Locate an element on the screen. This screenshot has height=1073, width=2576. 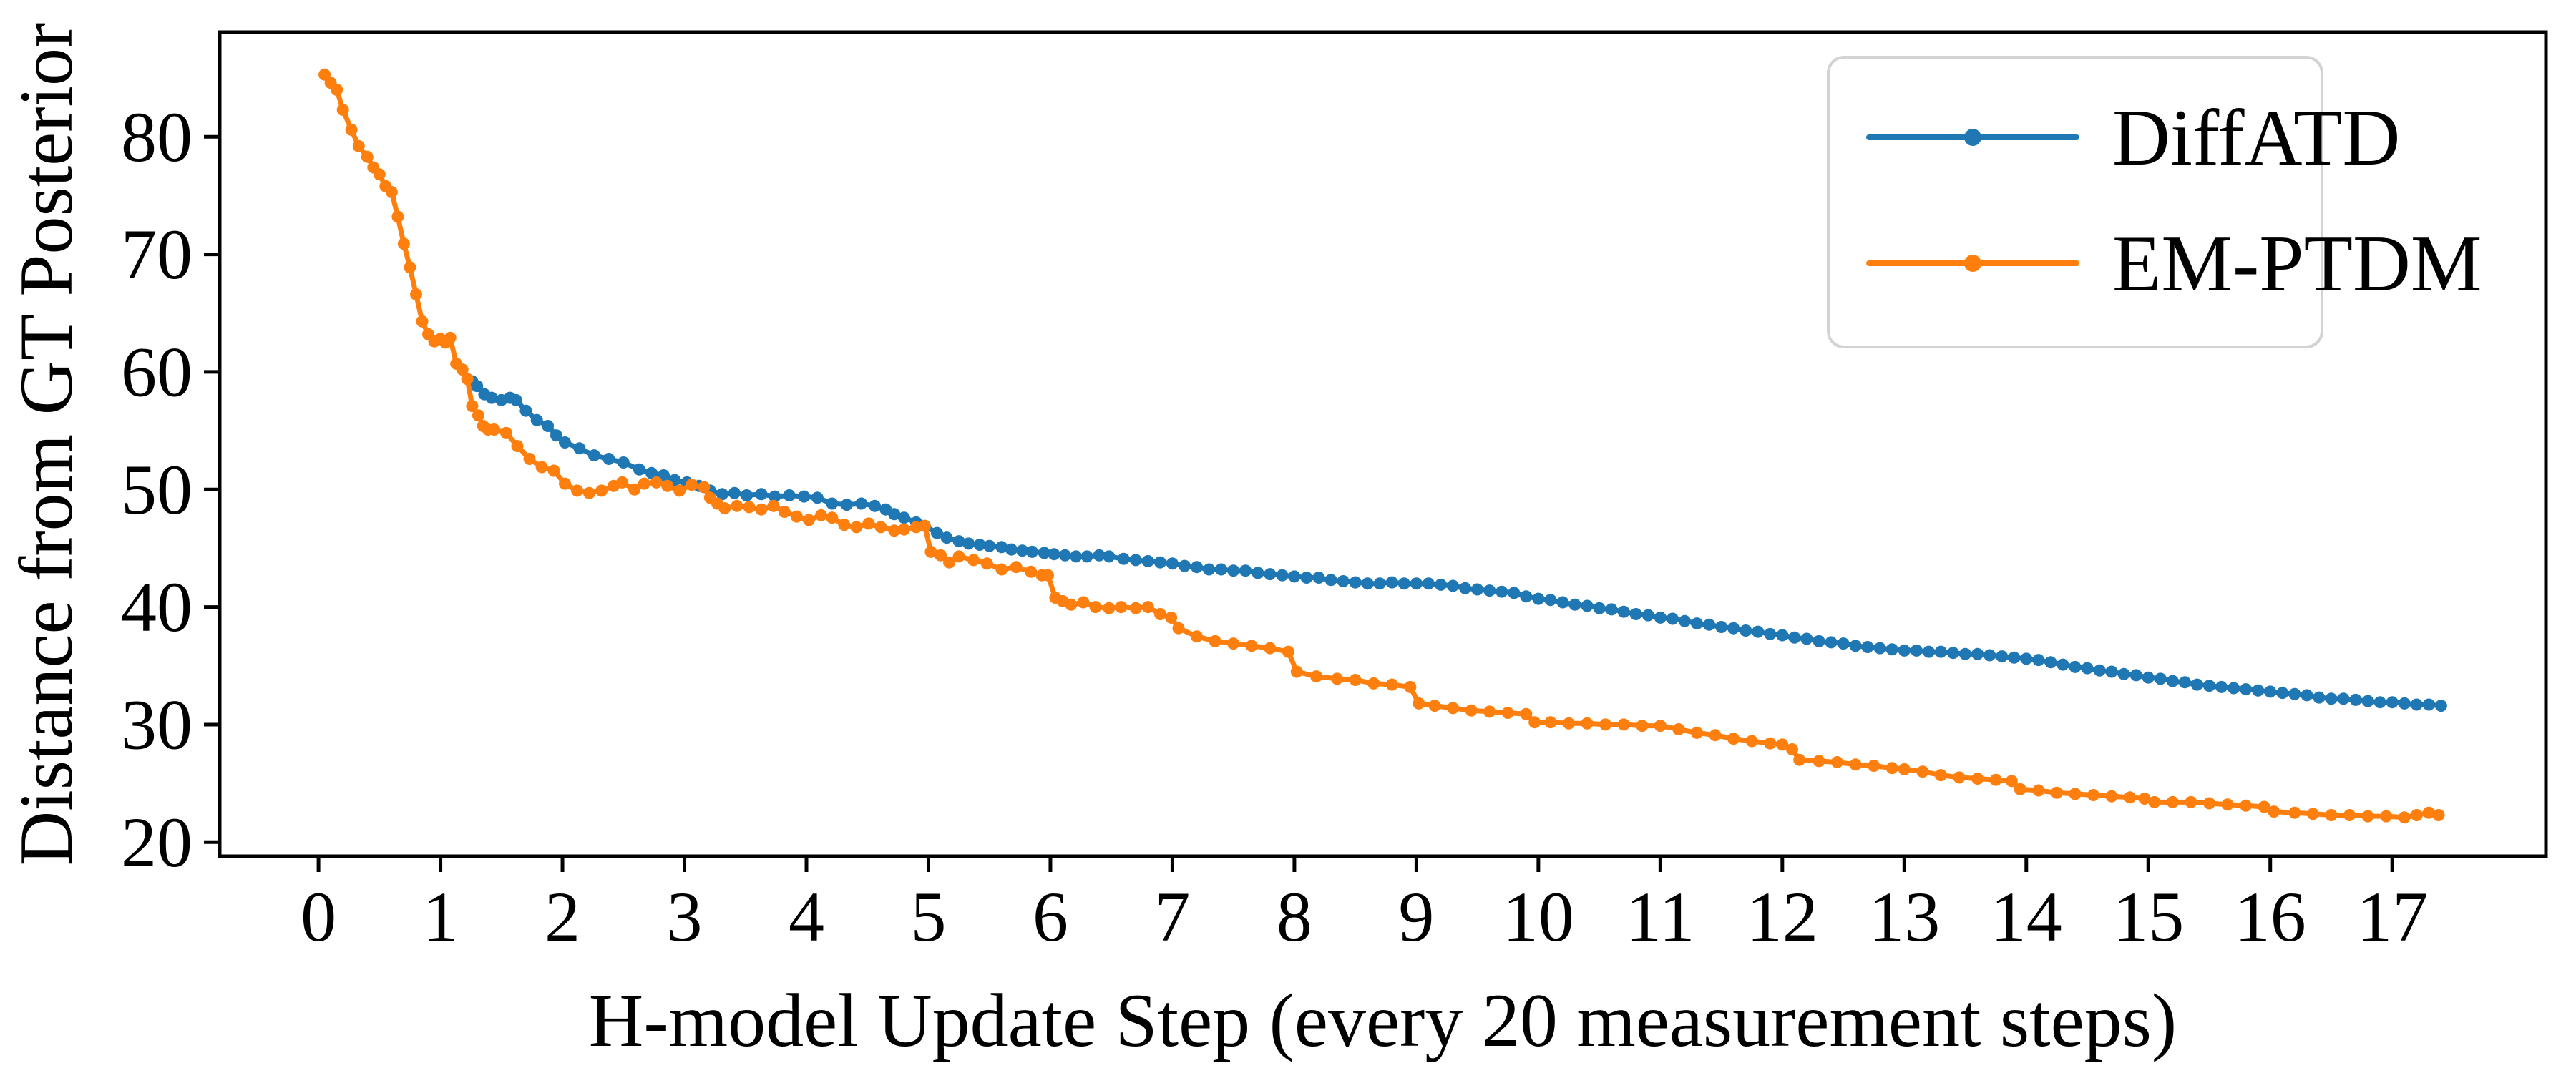
legend-box is located at coordinates (2075, 202).